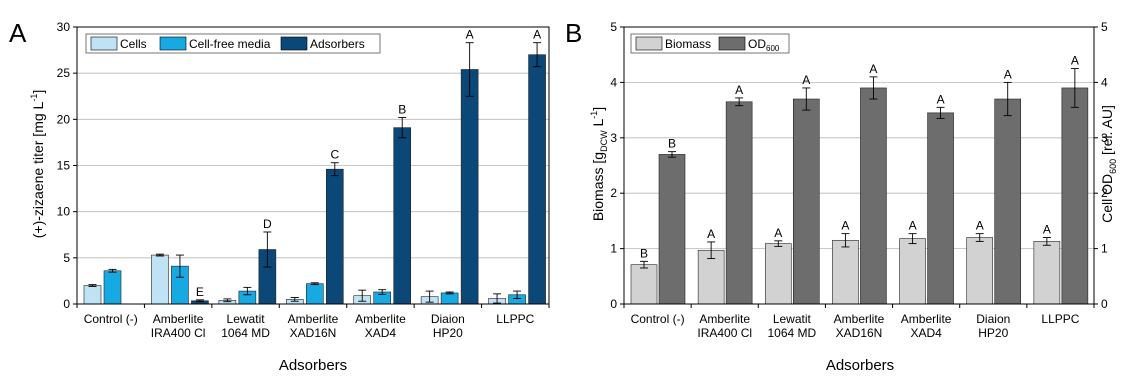 This screenshot has width=1126, height=377. Describe the element at coordinates (337, 44) in the screenshot. I see `legend-a-label-adsorbers: Adsorbers` at that location.